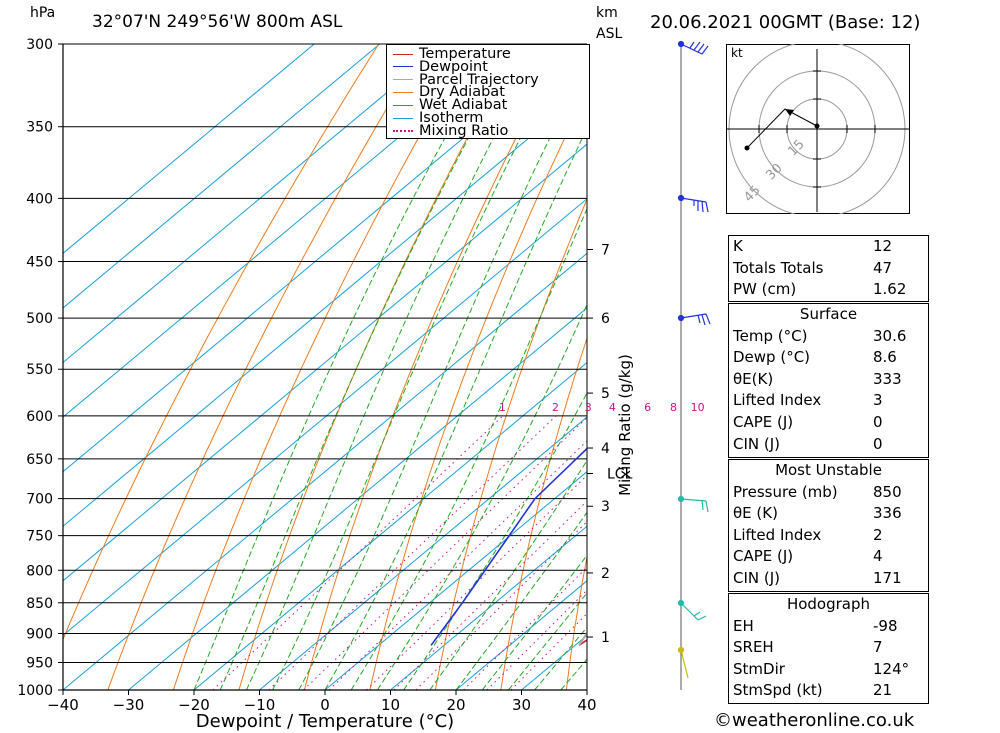 The width and height of the screenshot is (1000, 733). What do you see at coordinates (891, 668) in the screenshot?
I see `hodograph-stat-value: 124°` at bounding box center [891, 668].